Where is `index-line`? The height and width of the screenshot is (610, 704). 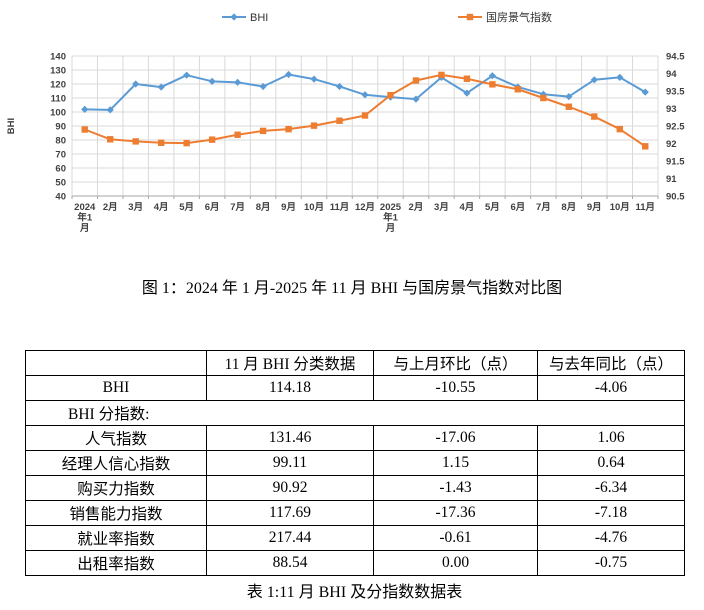 index-line is located at coordinates (365, 110).